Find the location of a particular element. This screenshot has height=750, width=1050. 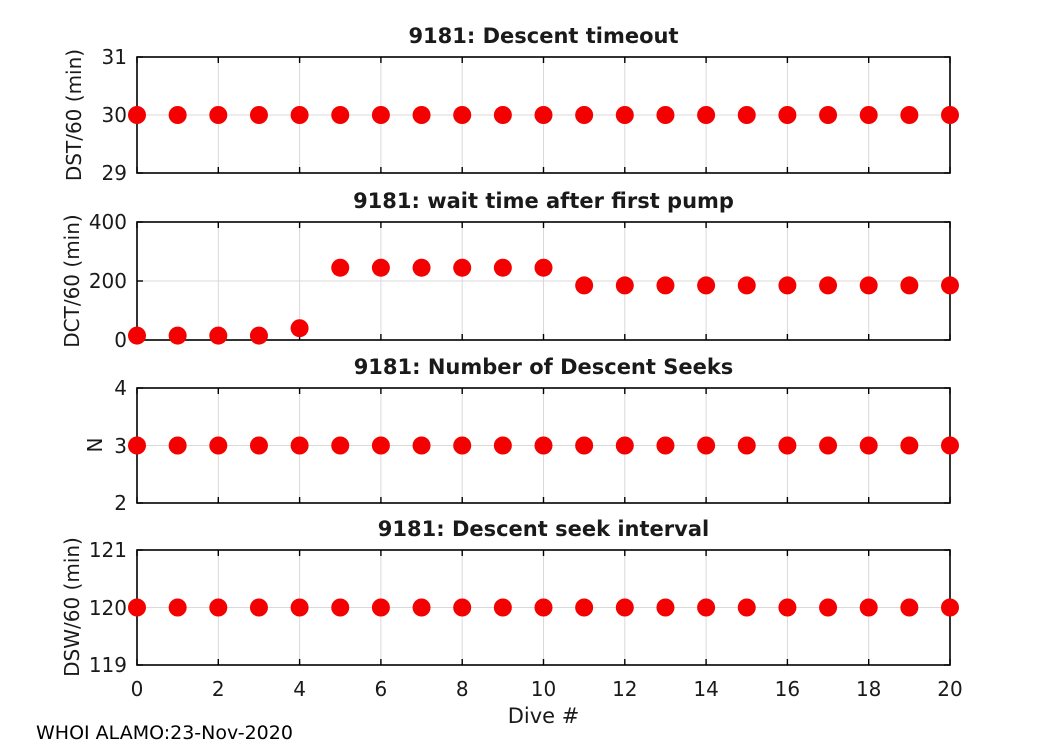

x-tick-label: 20 is located at coordinates (950, 689).